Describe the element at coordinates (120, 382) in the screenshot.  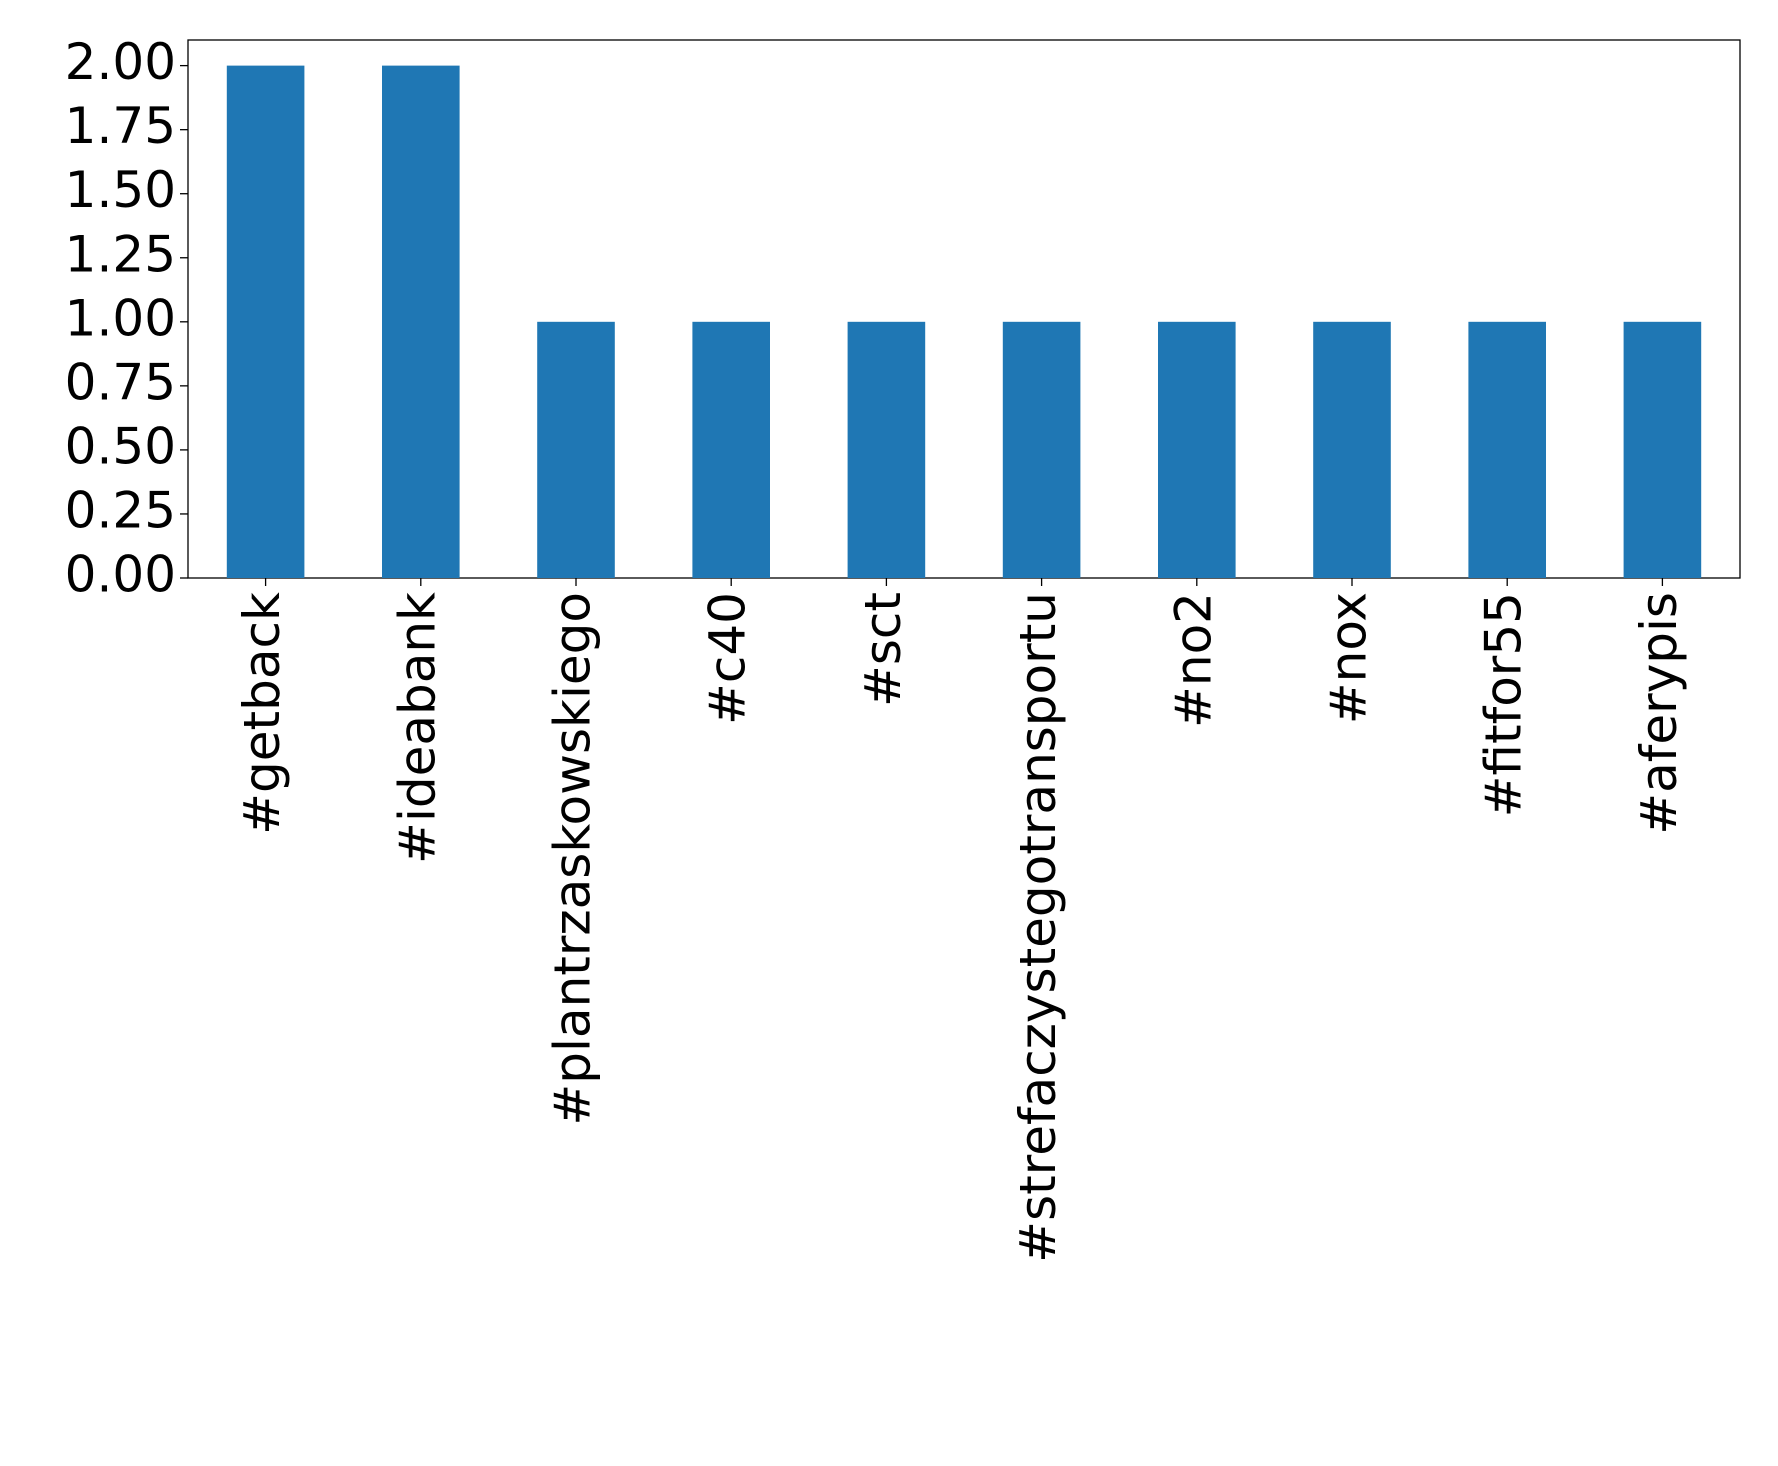
I see `y-tick-label: 0.75` at that location.